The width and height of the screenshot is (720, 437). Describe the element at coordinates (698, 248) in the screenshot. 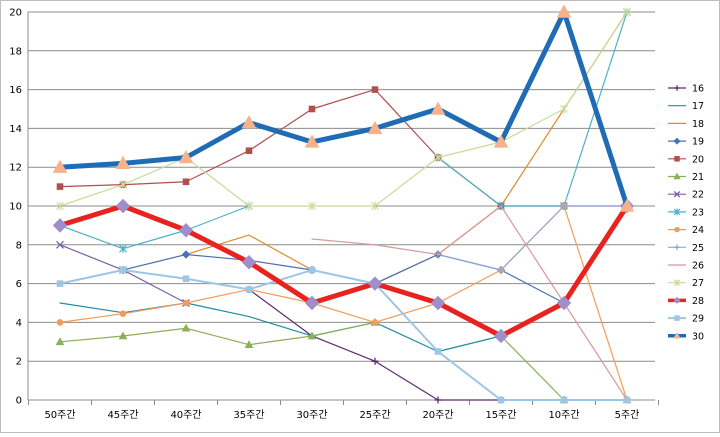

I see `legend-label: 25` at that location.